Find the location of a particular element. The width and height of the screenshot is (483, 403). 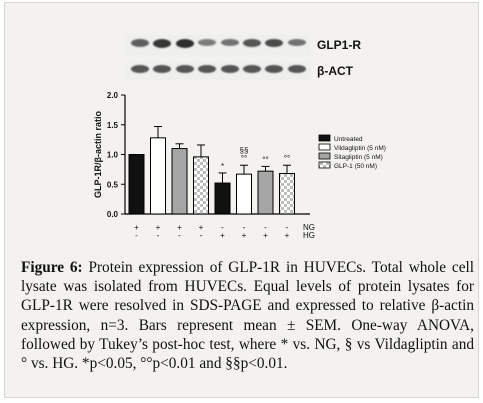

significance-mark: §§ is located at coordinates (244, 150).